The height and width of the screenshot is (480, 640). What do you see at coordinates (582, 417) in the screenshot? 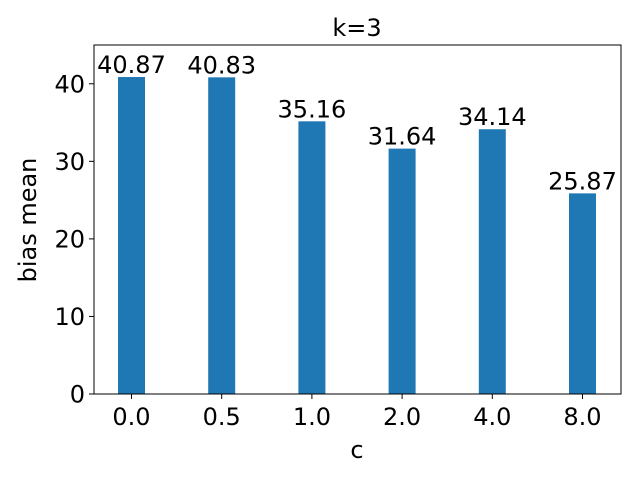
I see `x-tick-label-8.0: 8.0` at bounding box center [582, 417].